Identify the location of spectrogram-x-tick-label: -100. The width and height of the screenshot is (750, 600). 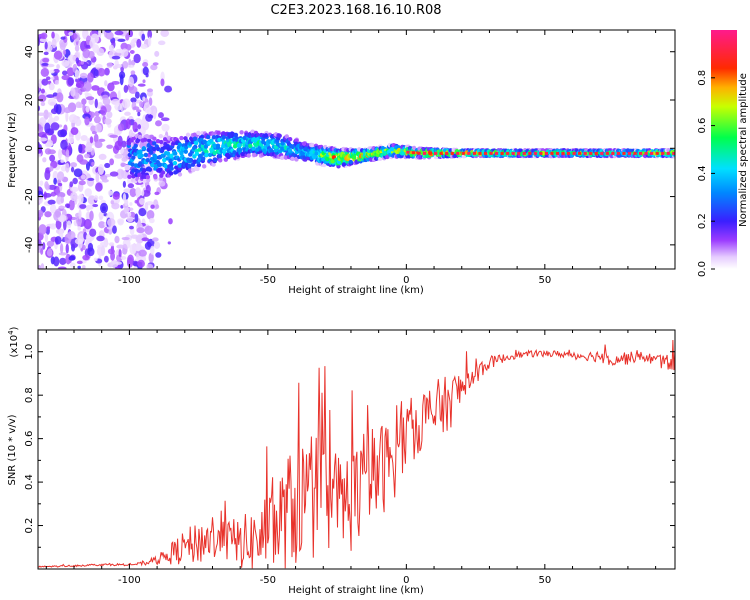
(129, 280).